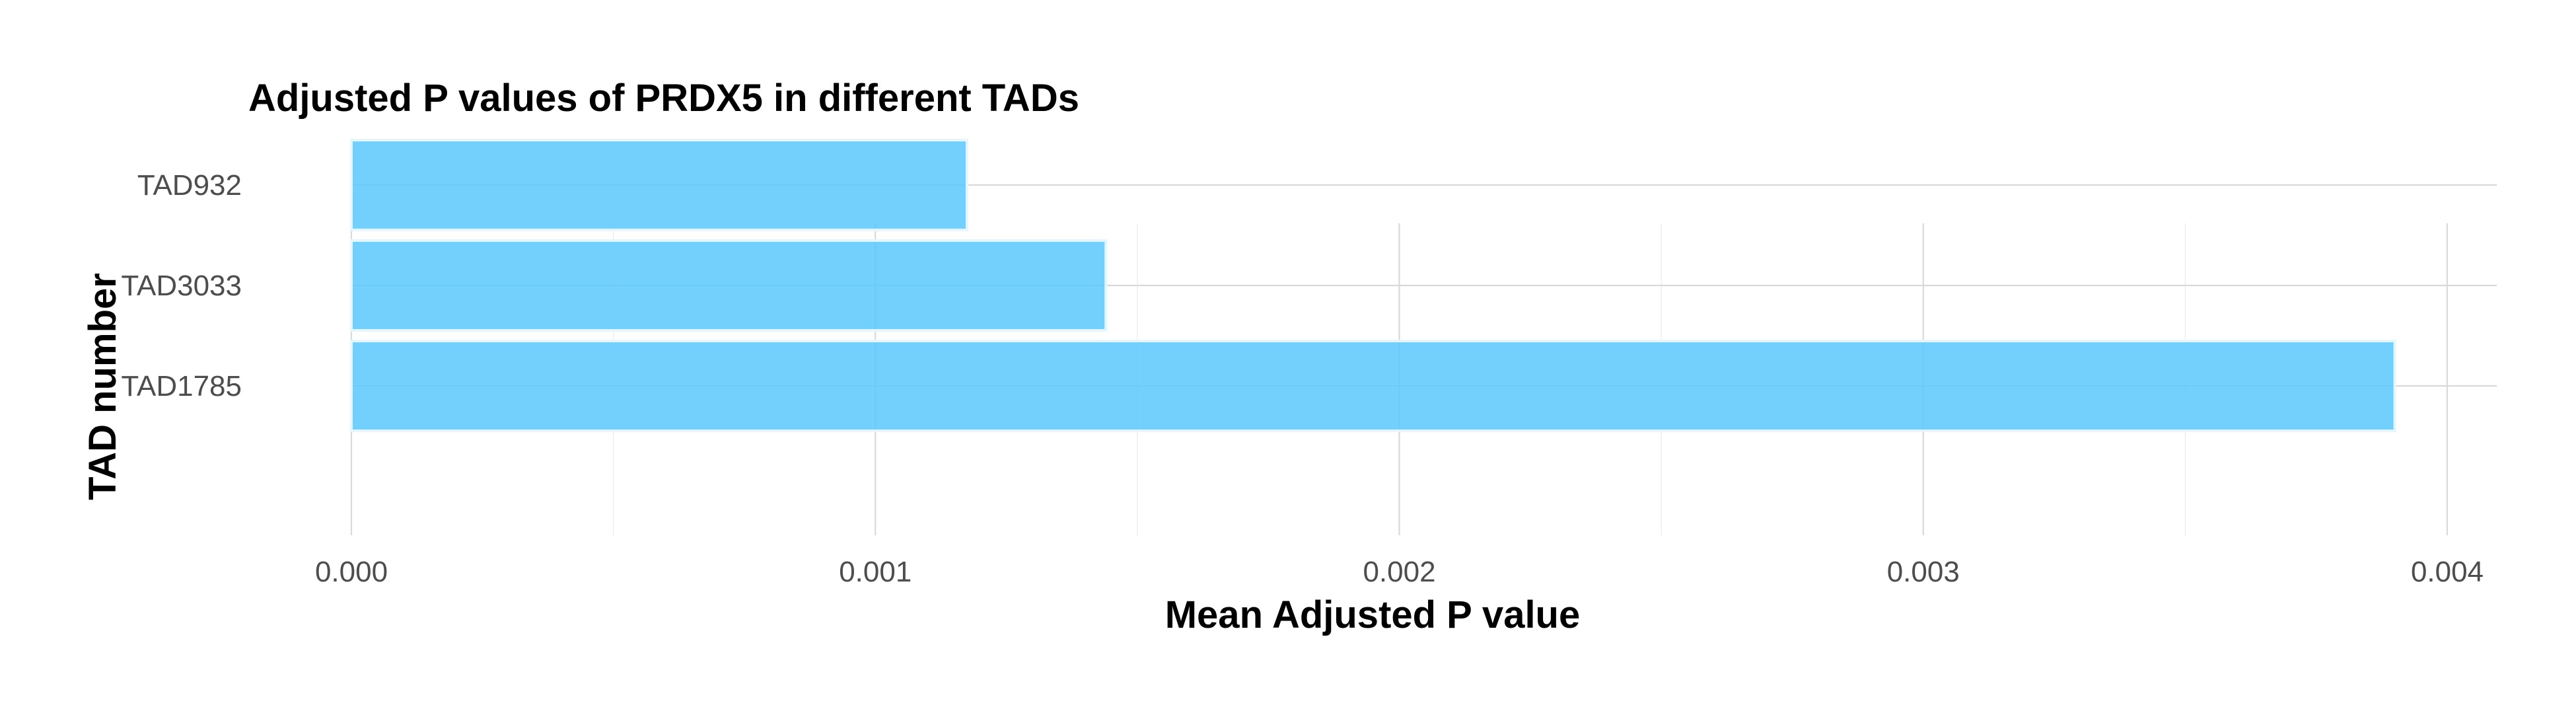 Image resolution: width=2576 pixels, height=713 pixels. I want to click on bar-tad3033, so click(729, 285).